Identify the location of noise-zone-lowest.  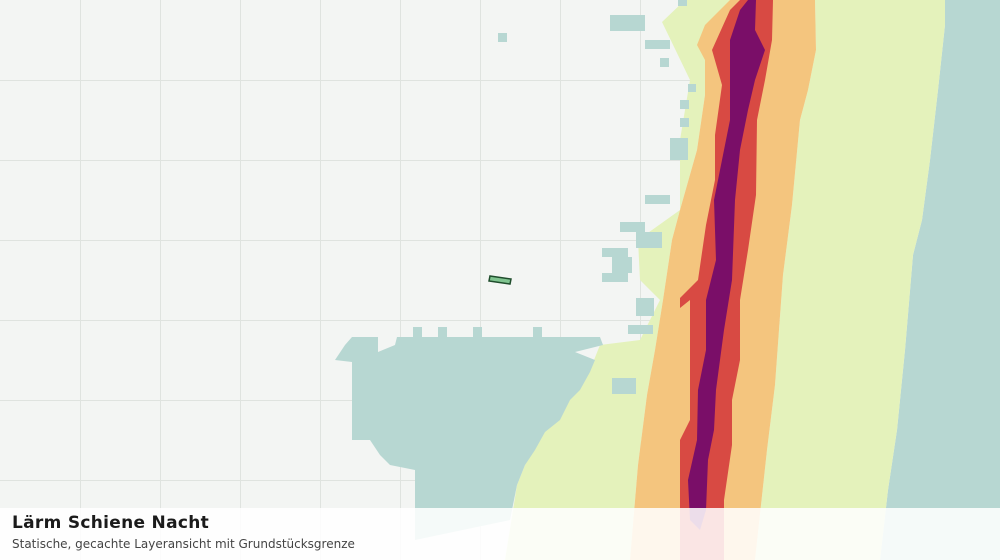
(940, 280).